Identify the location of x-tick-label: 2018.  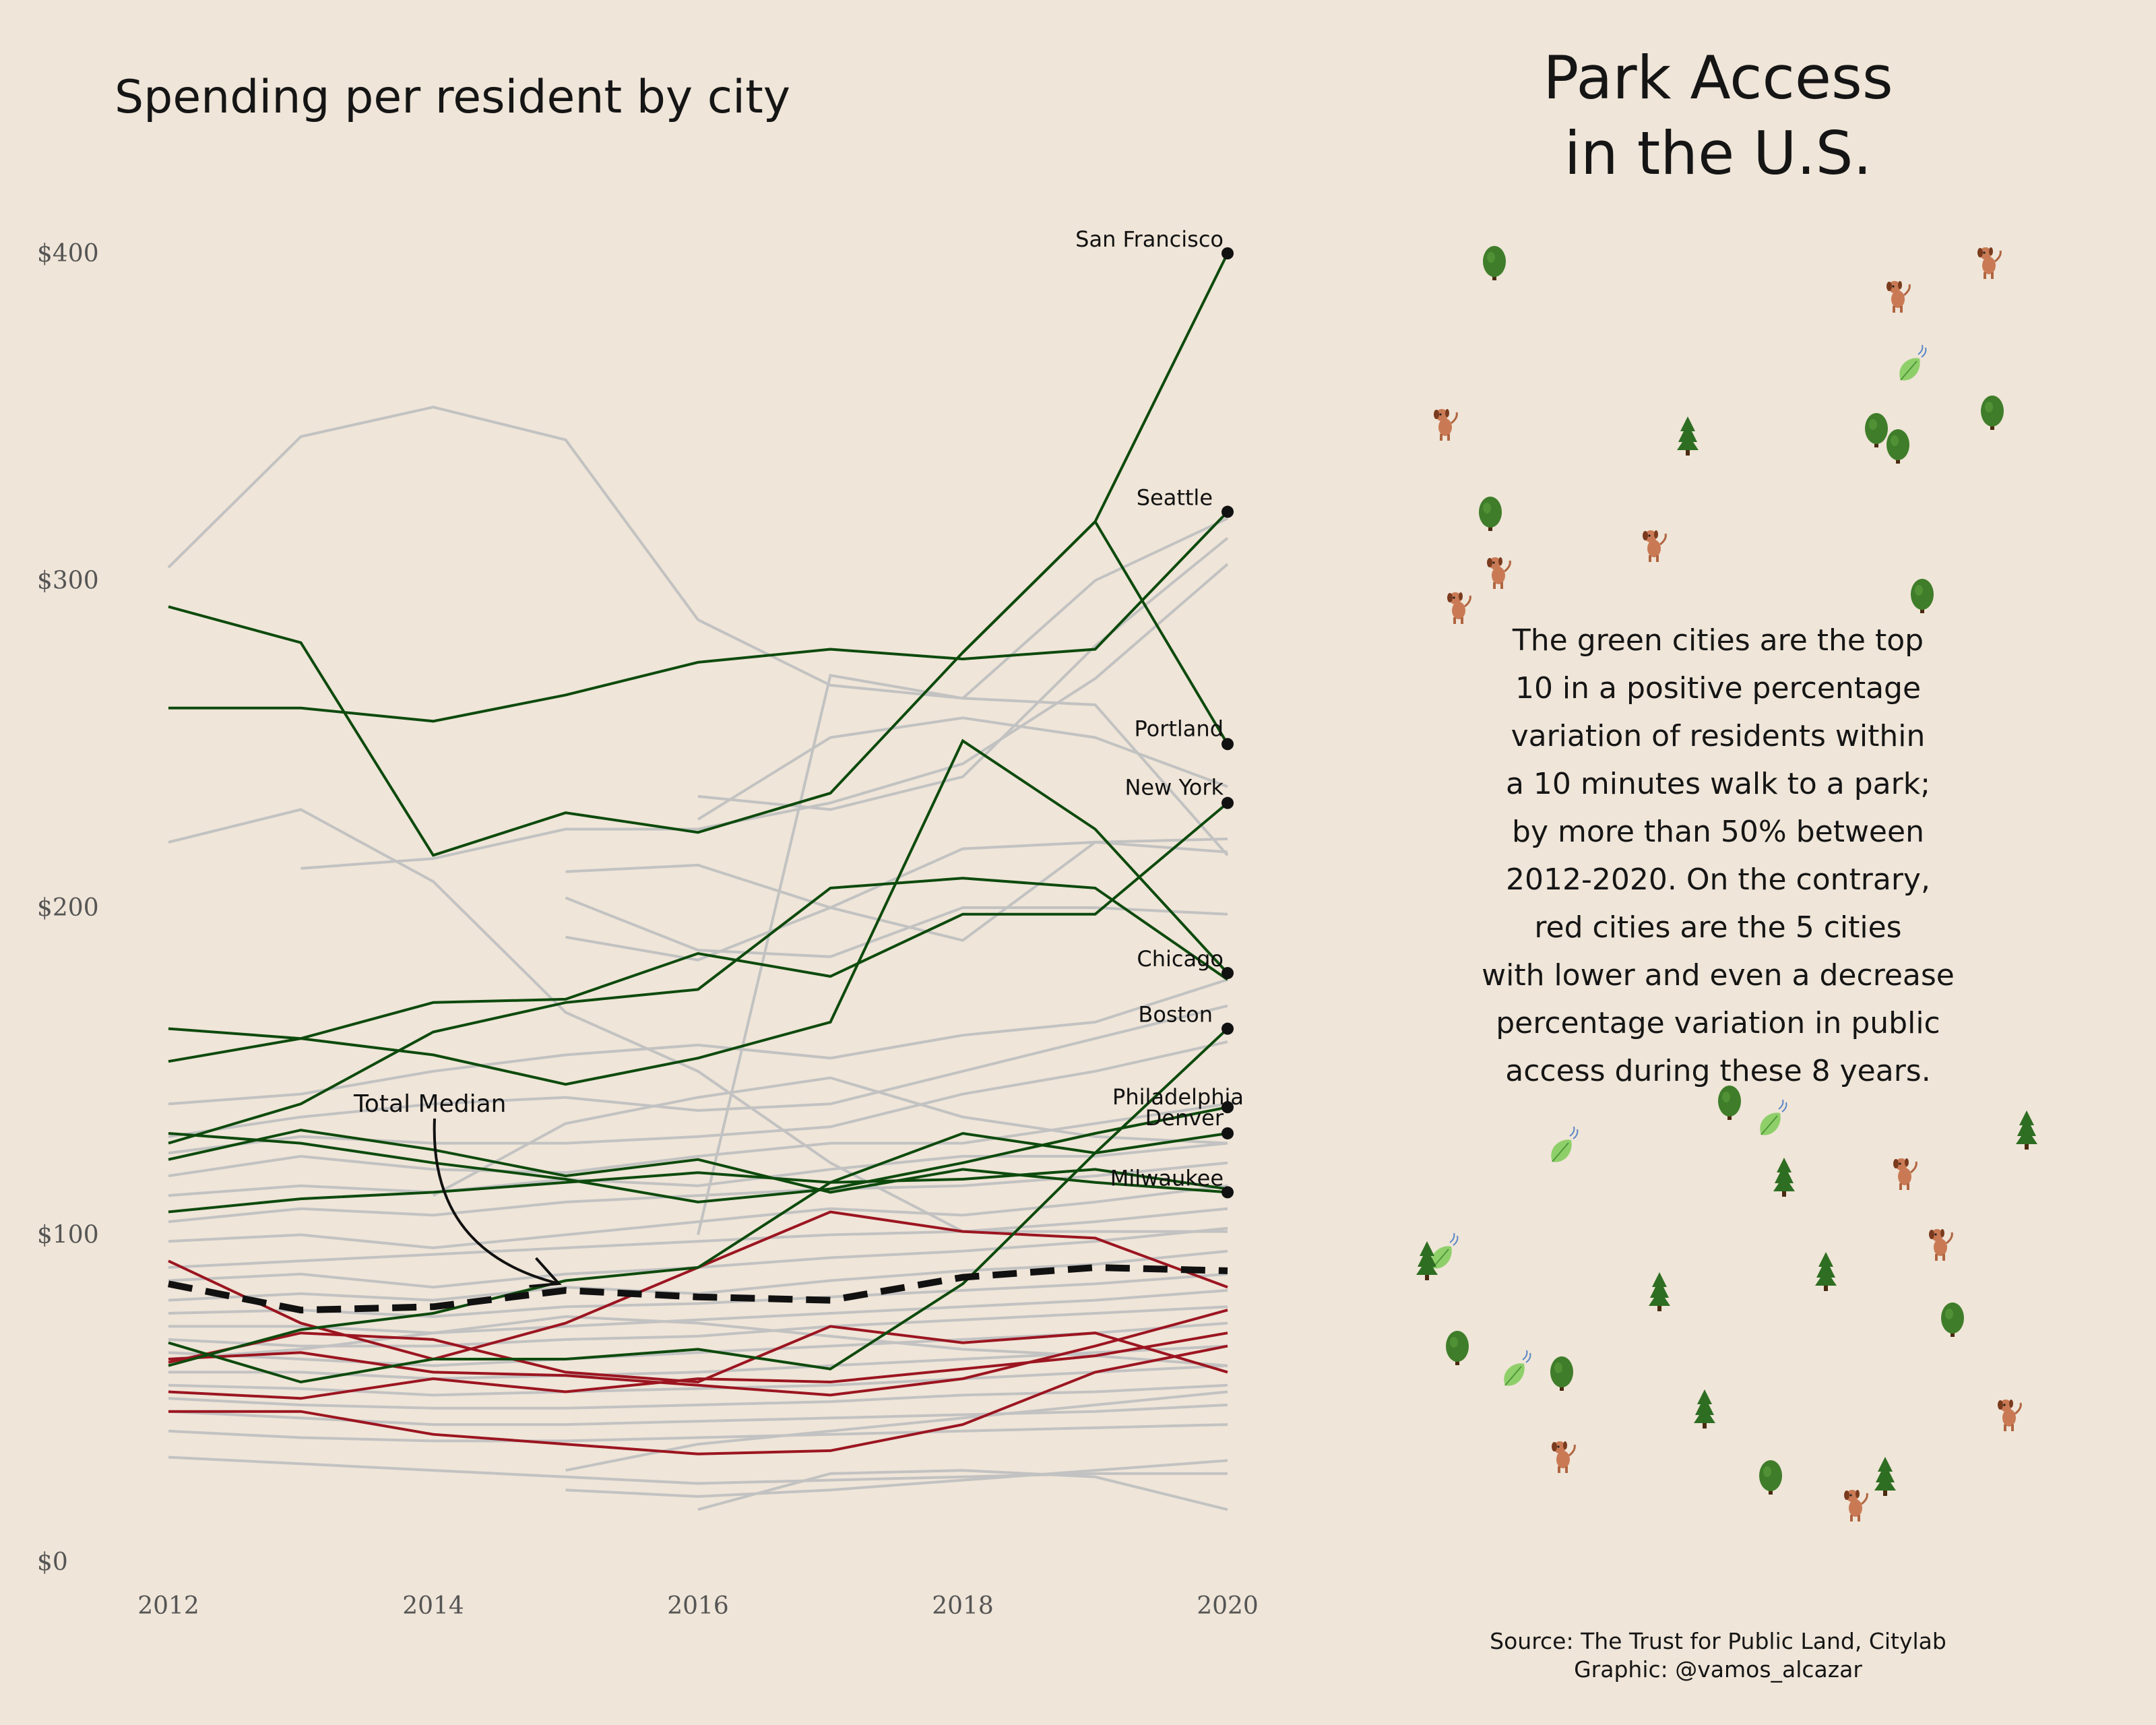
(963, 1606).